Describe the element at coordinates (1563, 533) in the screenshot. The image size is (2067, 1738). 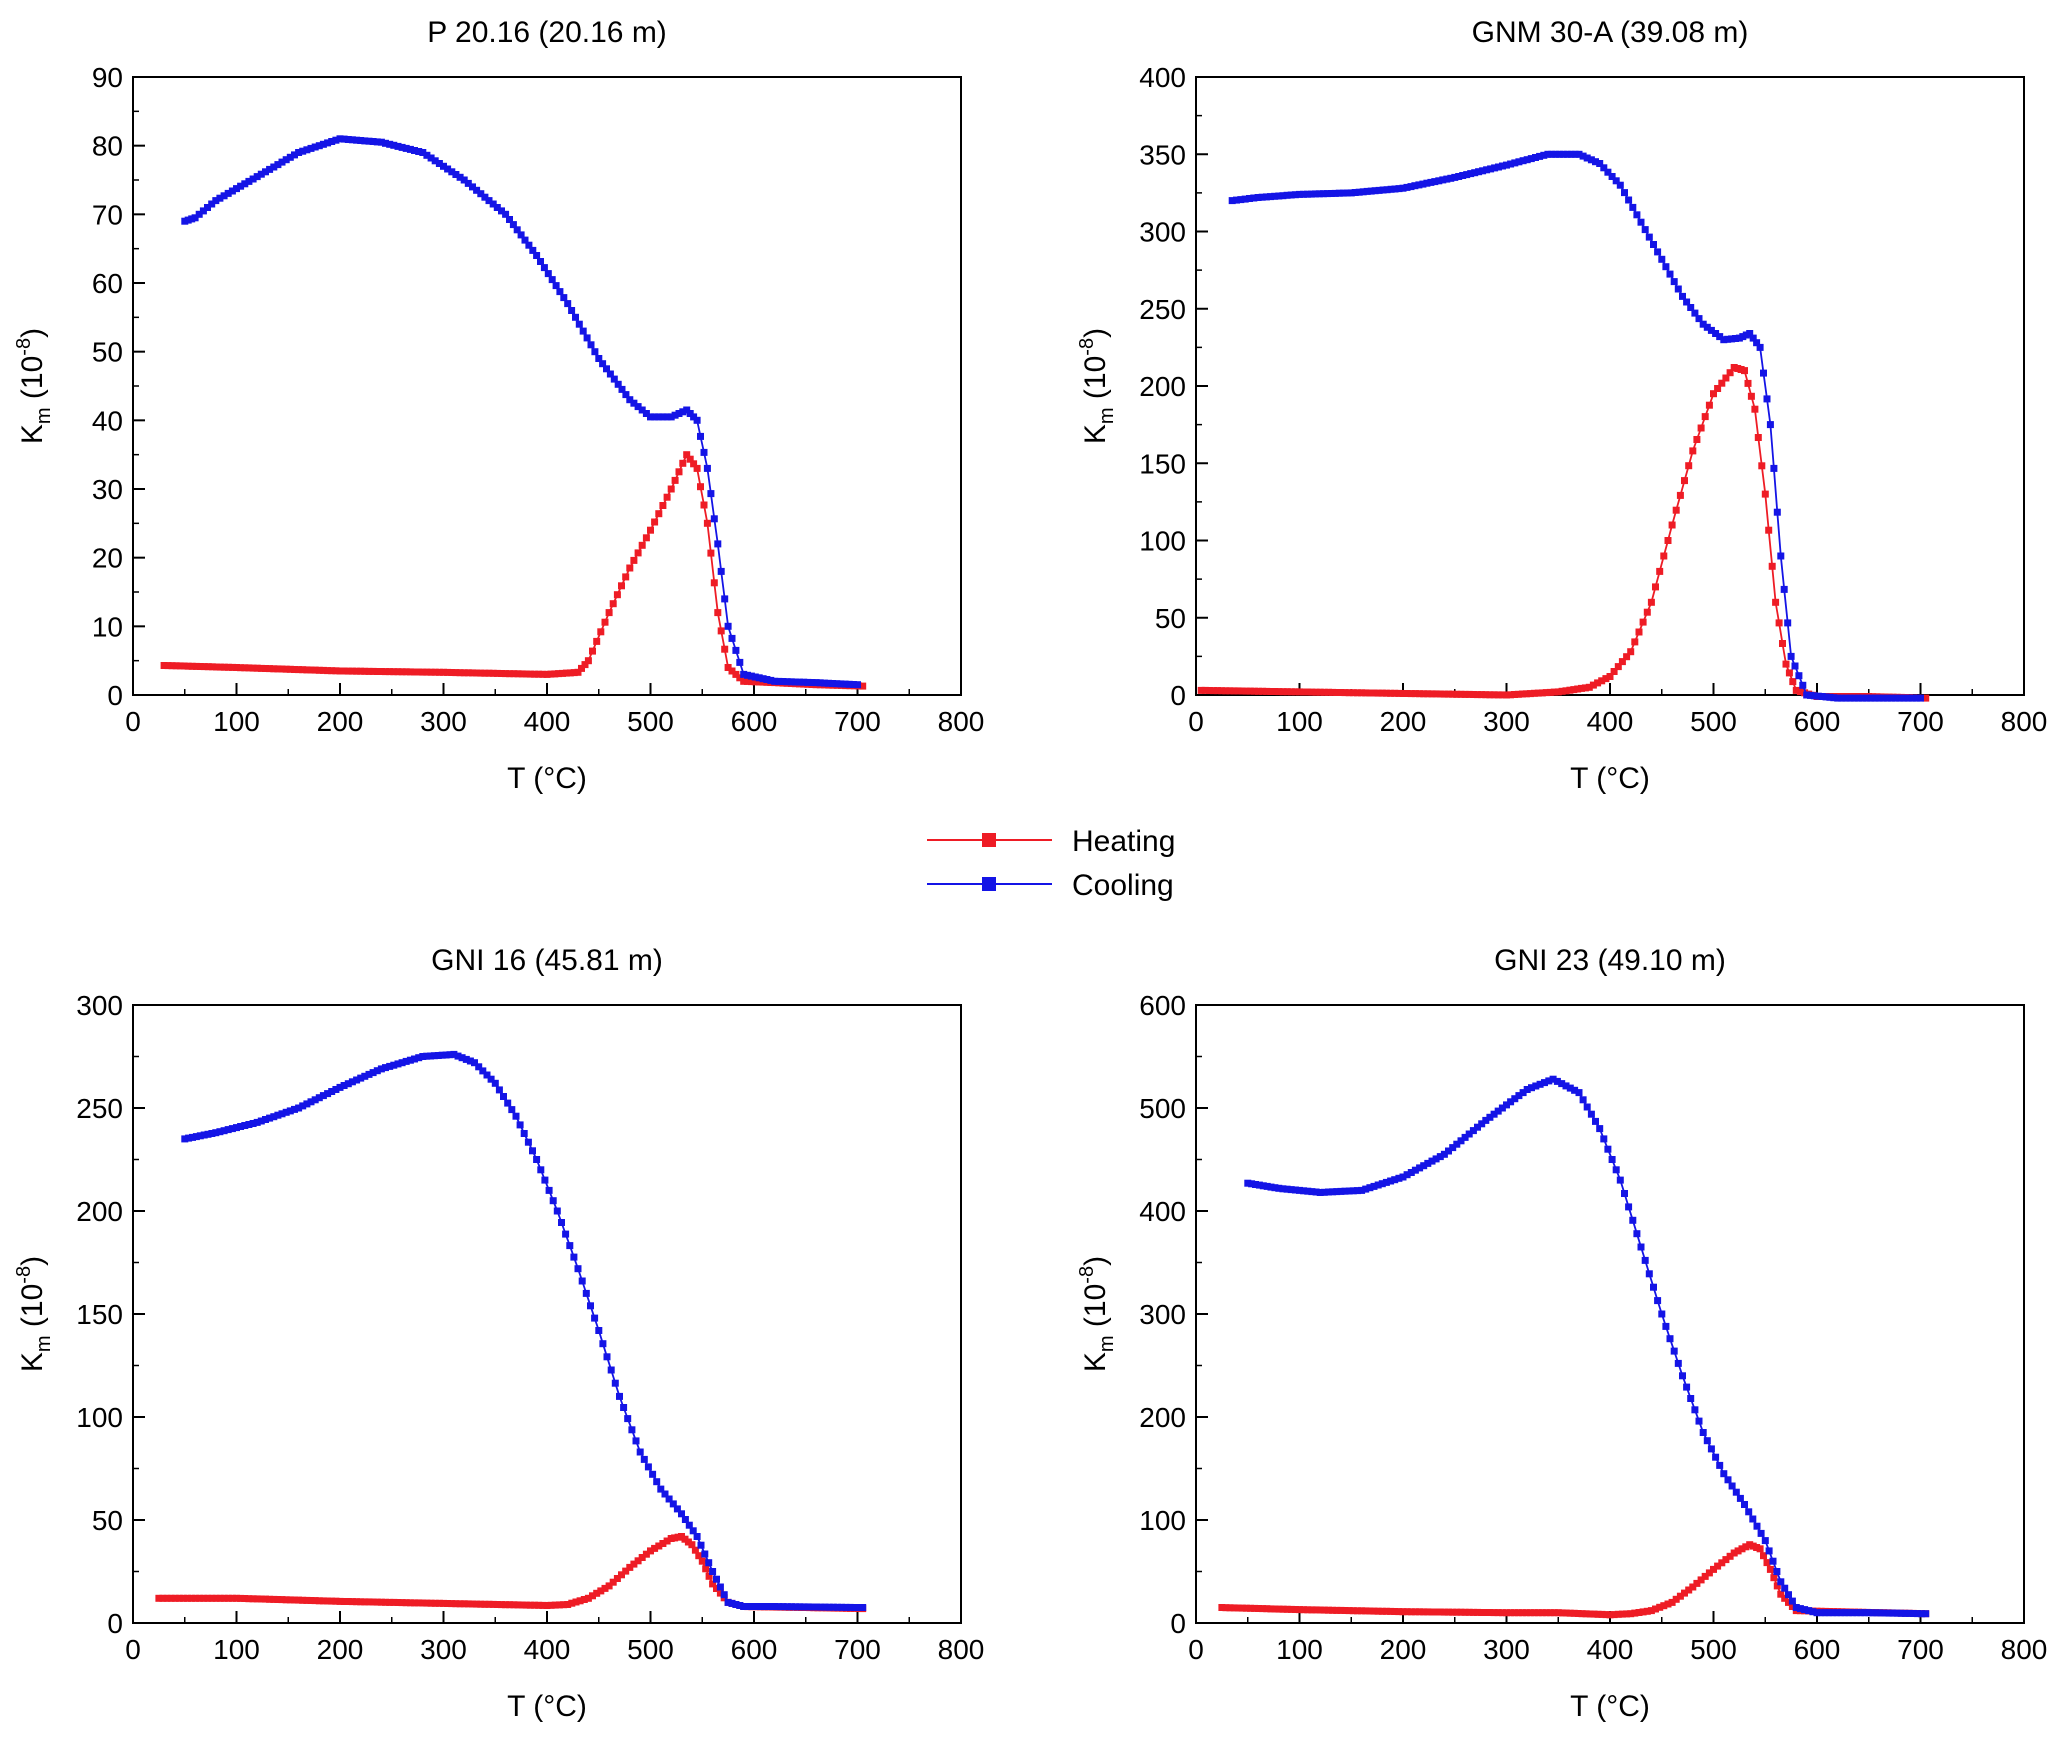
I see `series-markers-heating` at that location.